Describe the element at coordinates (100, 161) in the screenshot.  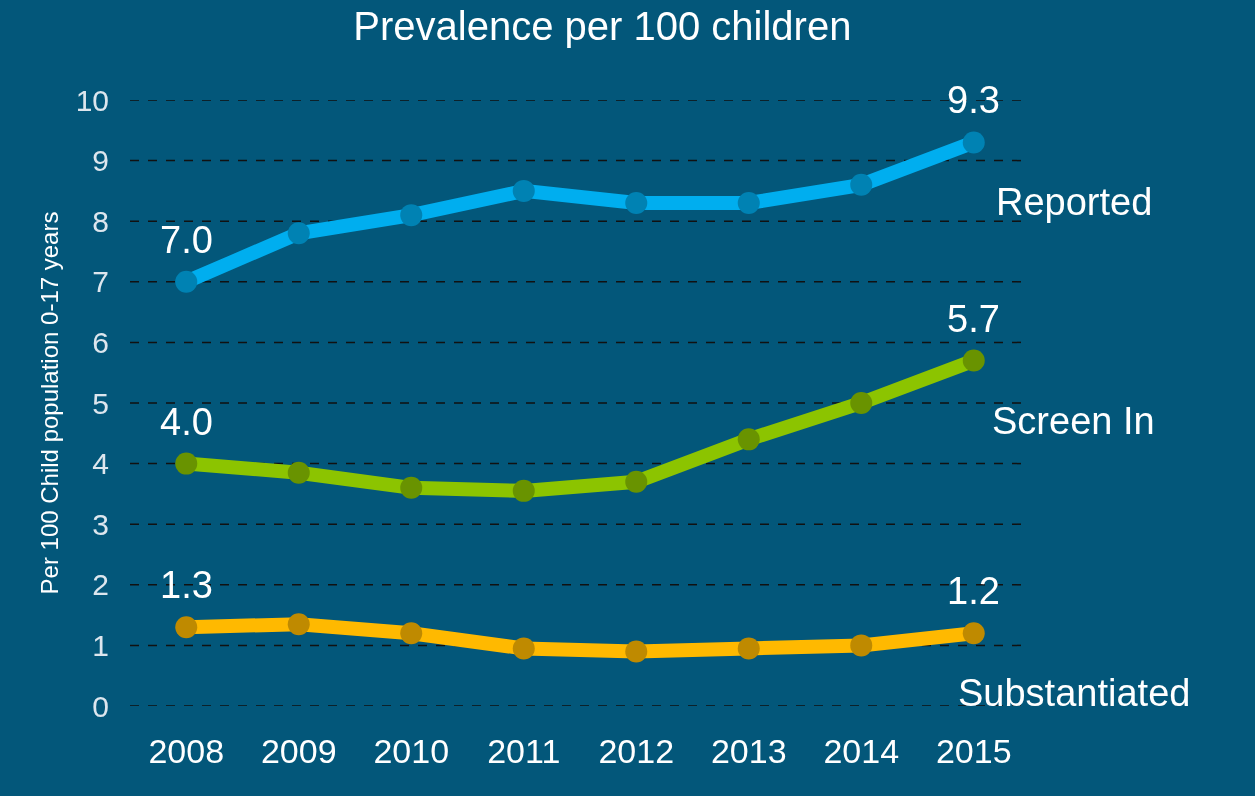
I see `y-tick-label: 9` at that location.